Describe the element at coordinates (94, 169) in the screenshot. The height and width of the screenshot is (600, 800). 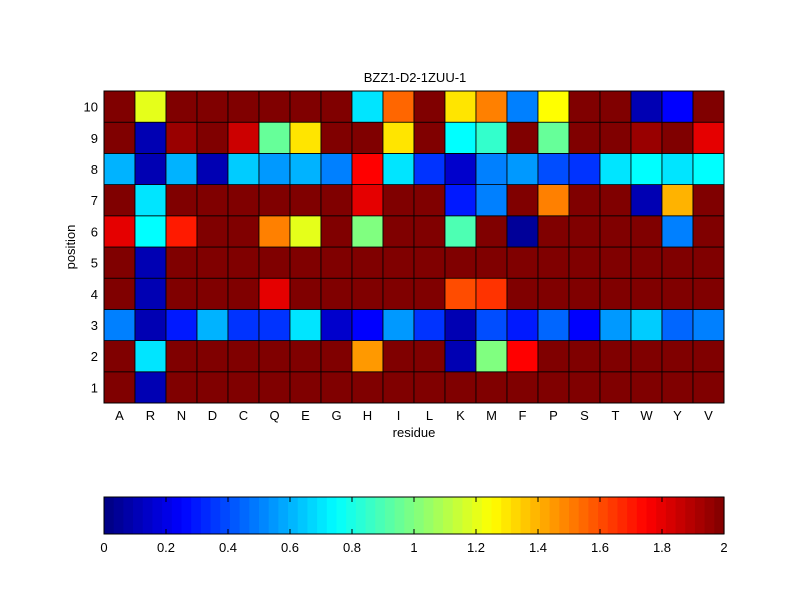
I see `y-tick-label: 8` at that location.